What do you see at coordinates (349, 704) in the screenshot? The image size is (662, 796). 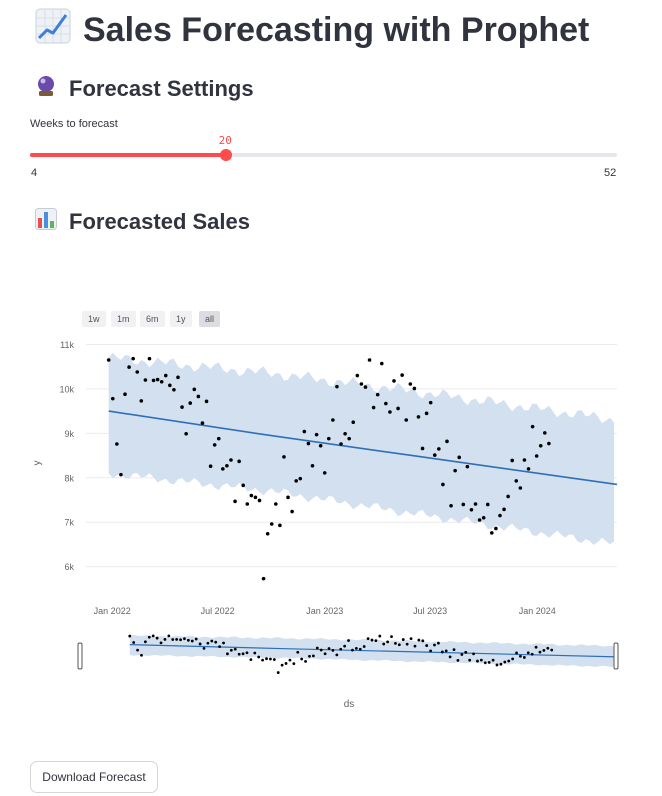 I see `chart-x-axis-label: ds` at bounding box center [349, 704].